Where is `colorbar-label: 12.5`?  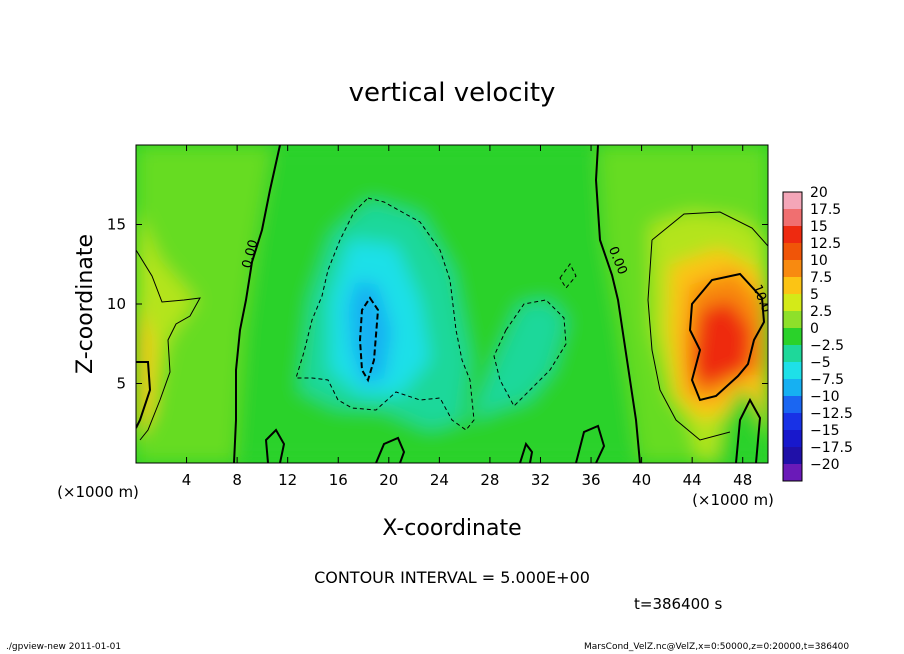
colorbar-label: 12.5 is located at coordinates (825, 244).